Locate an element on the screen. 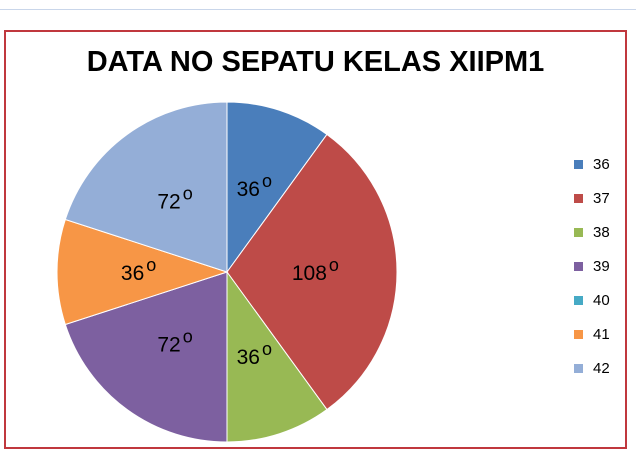 The width and height of the screenshot is (636, 457). legend-label-40: 40 is located at coordinates (601, 300).